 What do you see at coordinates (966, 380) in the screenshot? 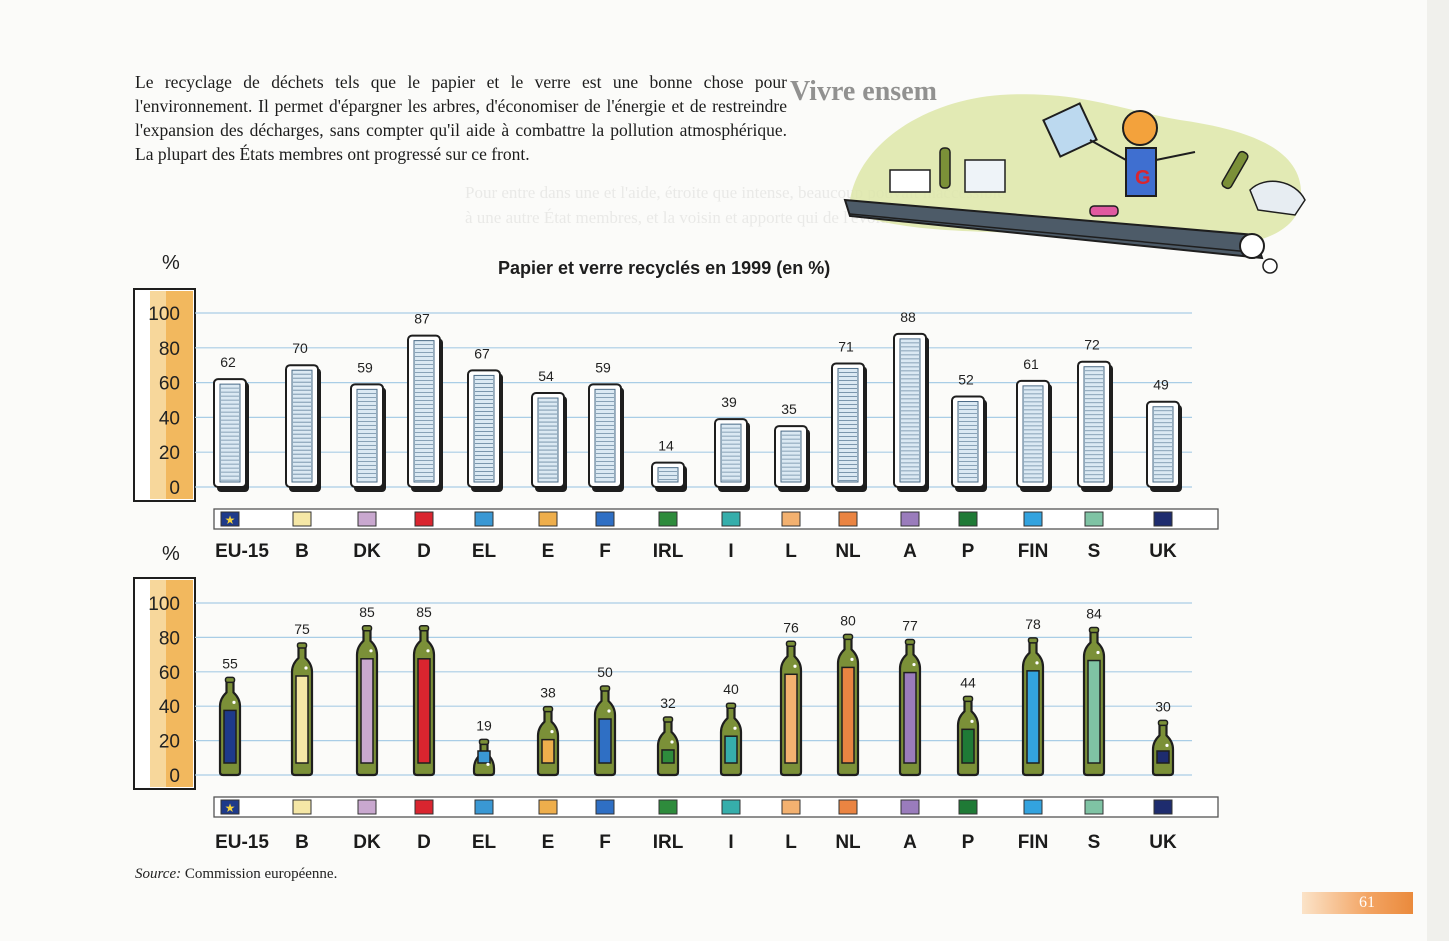
I see `data-label: 52` at bounding box center [966, 380].